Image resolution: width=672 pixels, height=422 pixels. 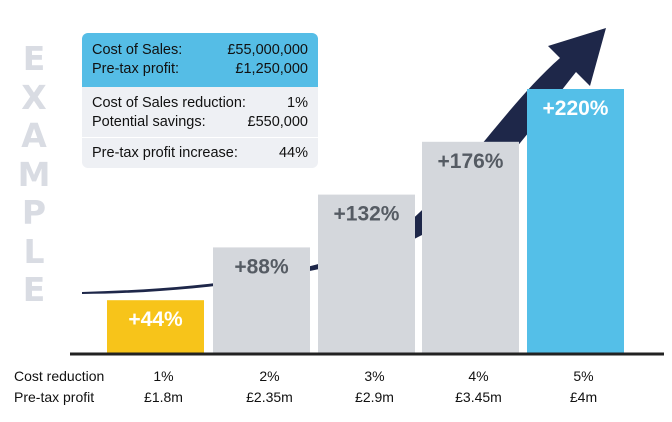 What do you see at coordinates (297, 103) in the screenshot?
I see `reduction-value: 1%` at bounding box center [297, 103].